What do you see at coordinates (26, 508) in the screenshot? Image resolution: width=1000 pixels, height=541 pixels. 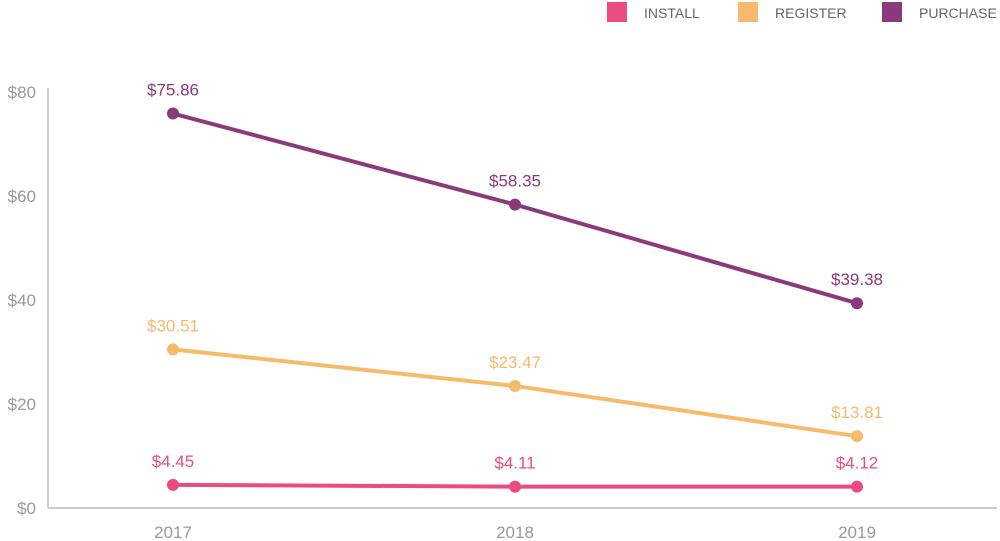 I see `y-tick-label: $0` at bounding box center [26, 508].